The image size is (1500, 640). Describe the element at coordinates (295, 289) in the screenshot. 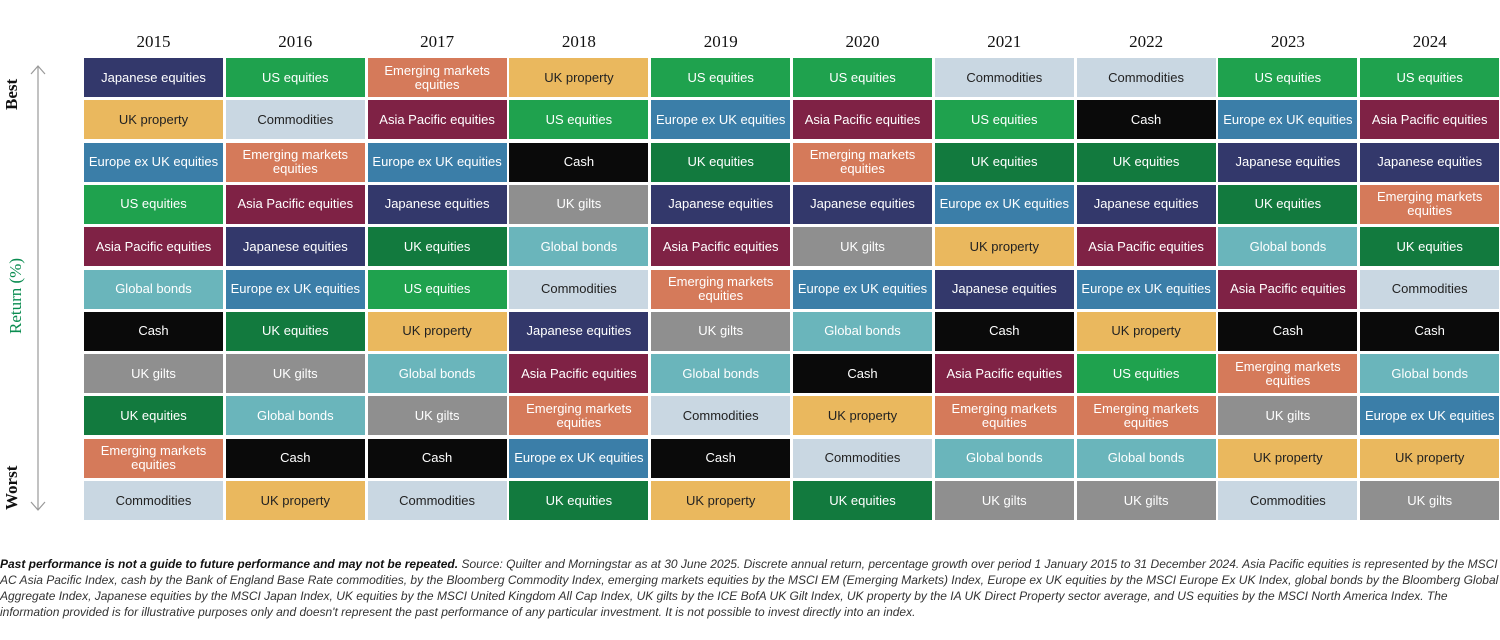

I see `cell-2016-rank-6: Europe ex UK equities` at that location.